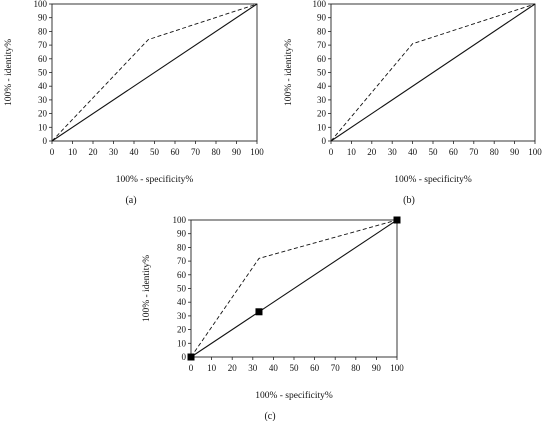  Describe the element at coordinates (409, 200) in the screenshot. I see `panel-label: (b)` at that location.